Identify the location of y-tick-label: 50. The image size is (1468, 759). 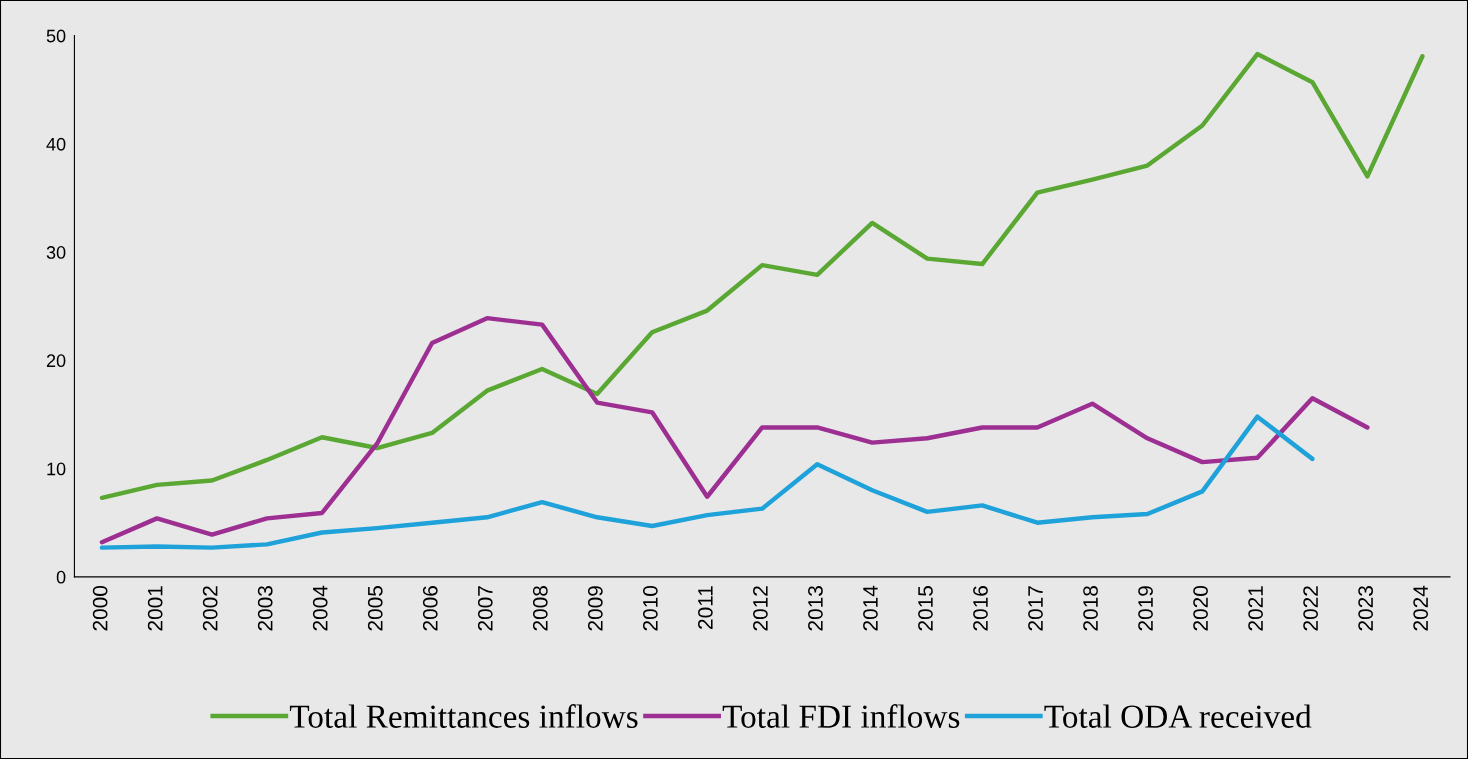
(56, 36).